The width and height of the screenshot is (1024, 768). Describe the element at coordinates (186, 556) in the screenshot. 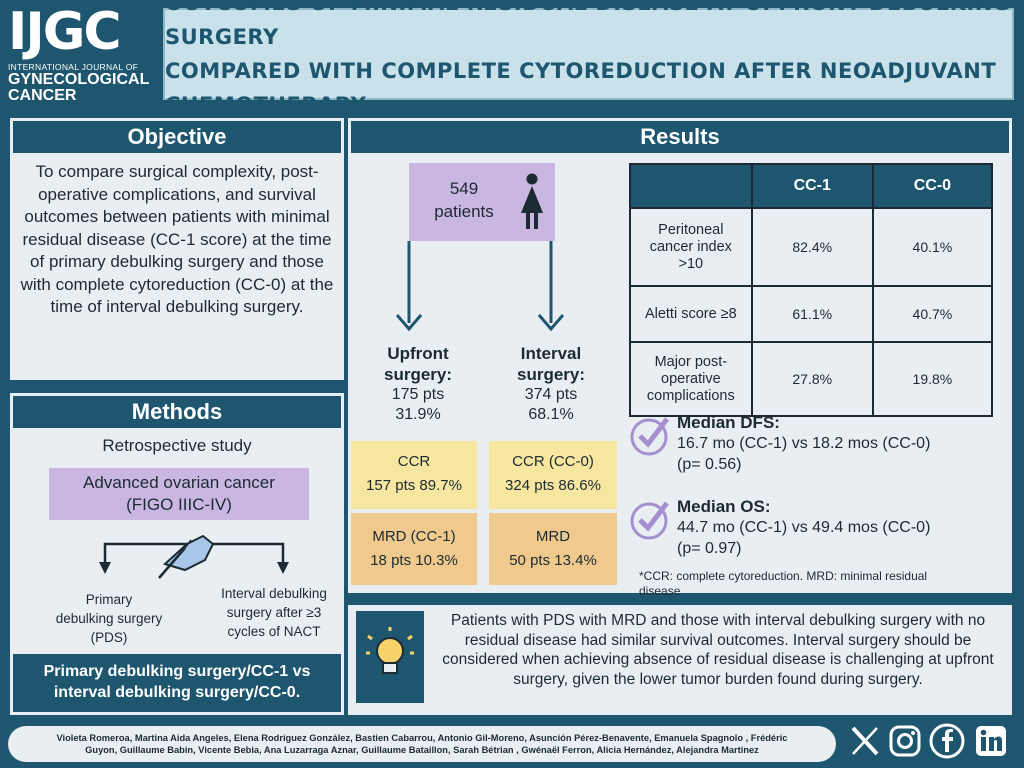

I see `surgeon-hand-icon` at that location.